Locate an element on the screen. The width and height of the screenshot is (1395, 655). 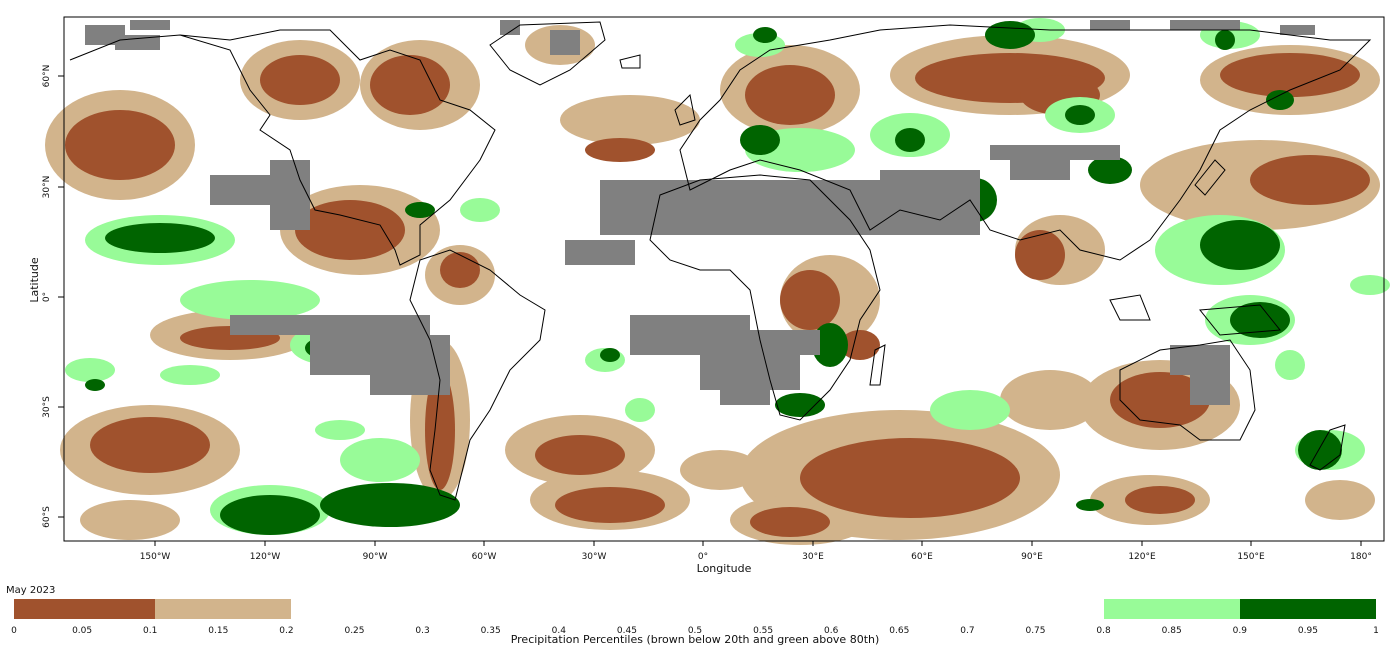
lat-tick-label: 30°N is located at coordinates (47, 187).